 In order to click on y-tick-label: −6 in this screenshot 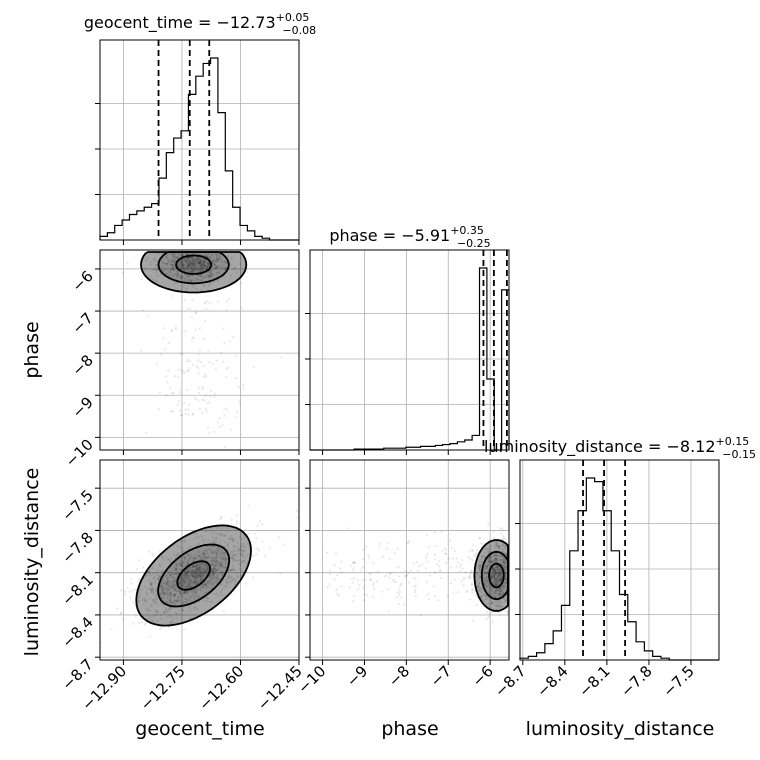, I will do `click(82, 281)`.